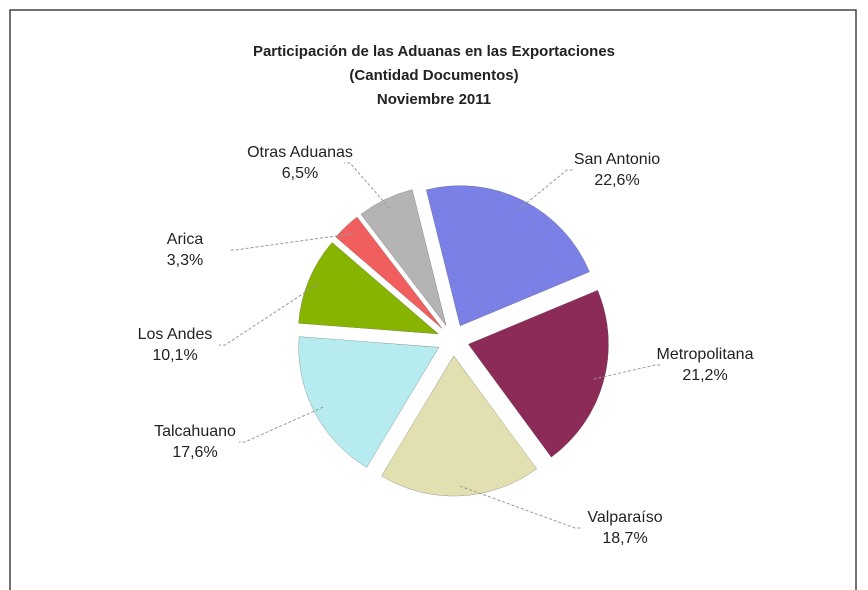 This screenshot has height=590, width=868. I want to click on chart-title: Noviembre 2011, so click(434, 99).